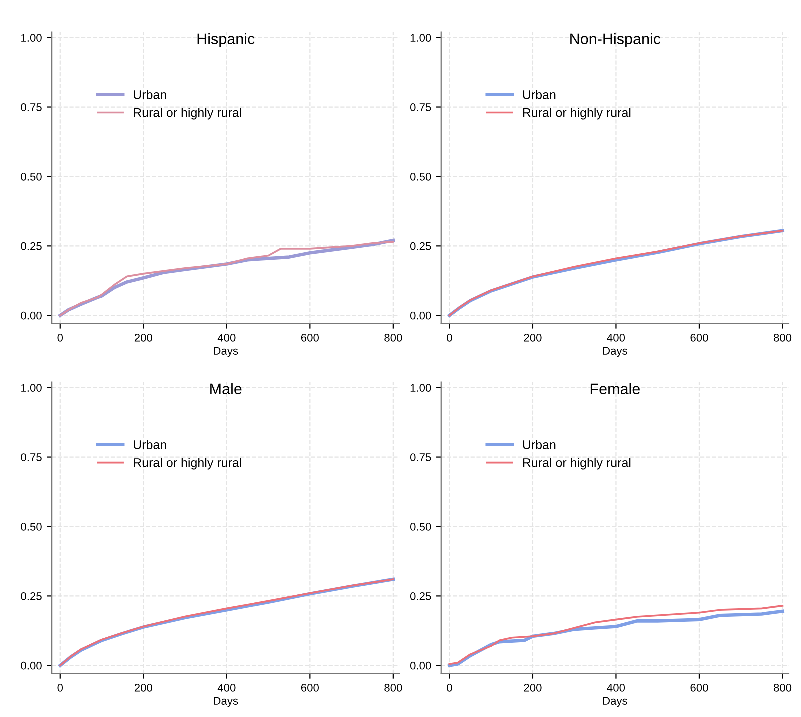 Image resolution: width=801 pixels, height=717 pixels. I want to click on chart-title: Hispanic, so click(226, 40).